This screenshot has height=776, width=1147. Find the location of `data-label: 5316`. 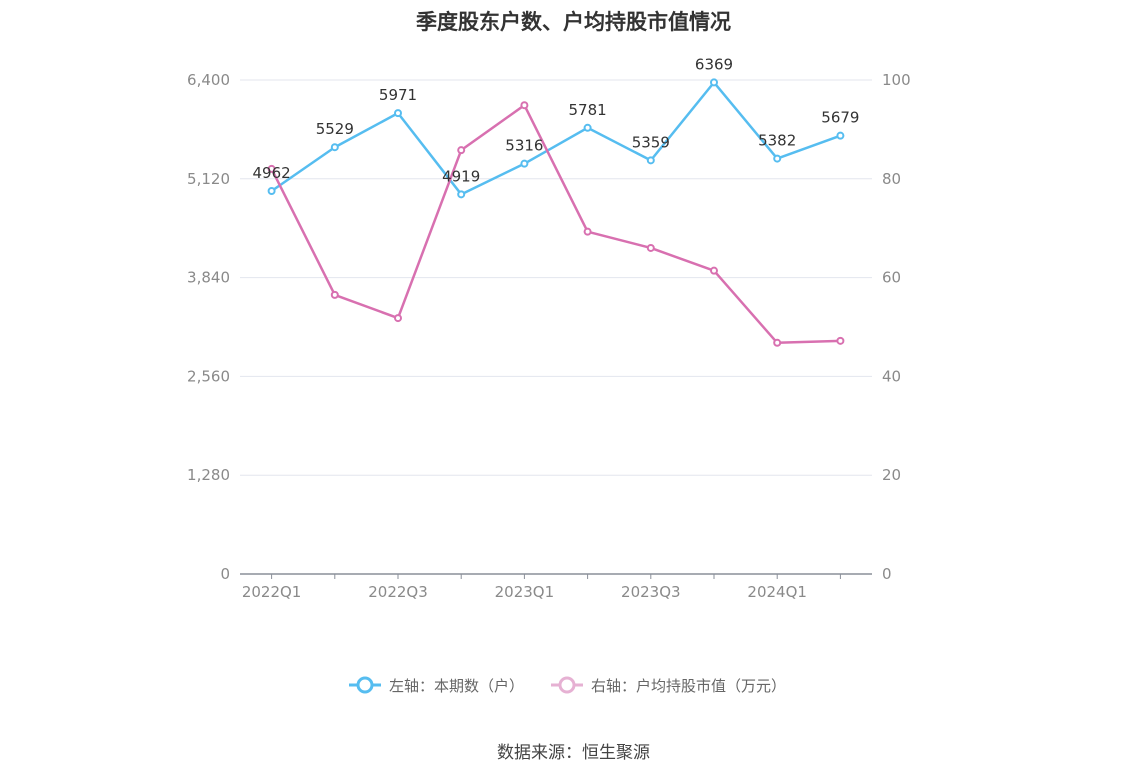

data-label: 5316 is located at coordinates (524, 146).